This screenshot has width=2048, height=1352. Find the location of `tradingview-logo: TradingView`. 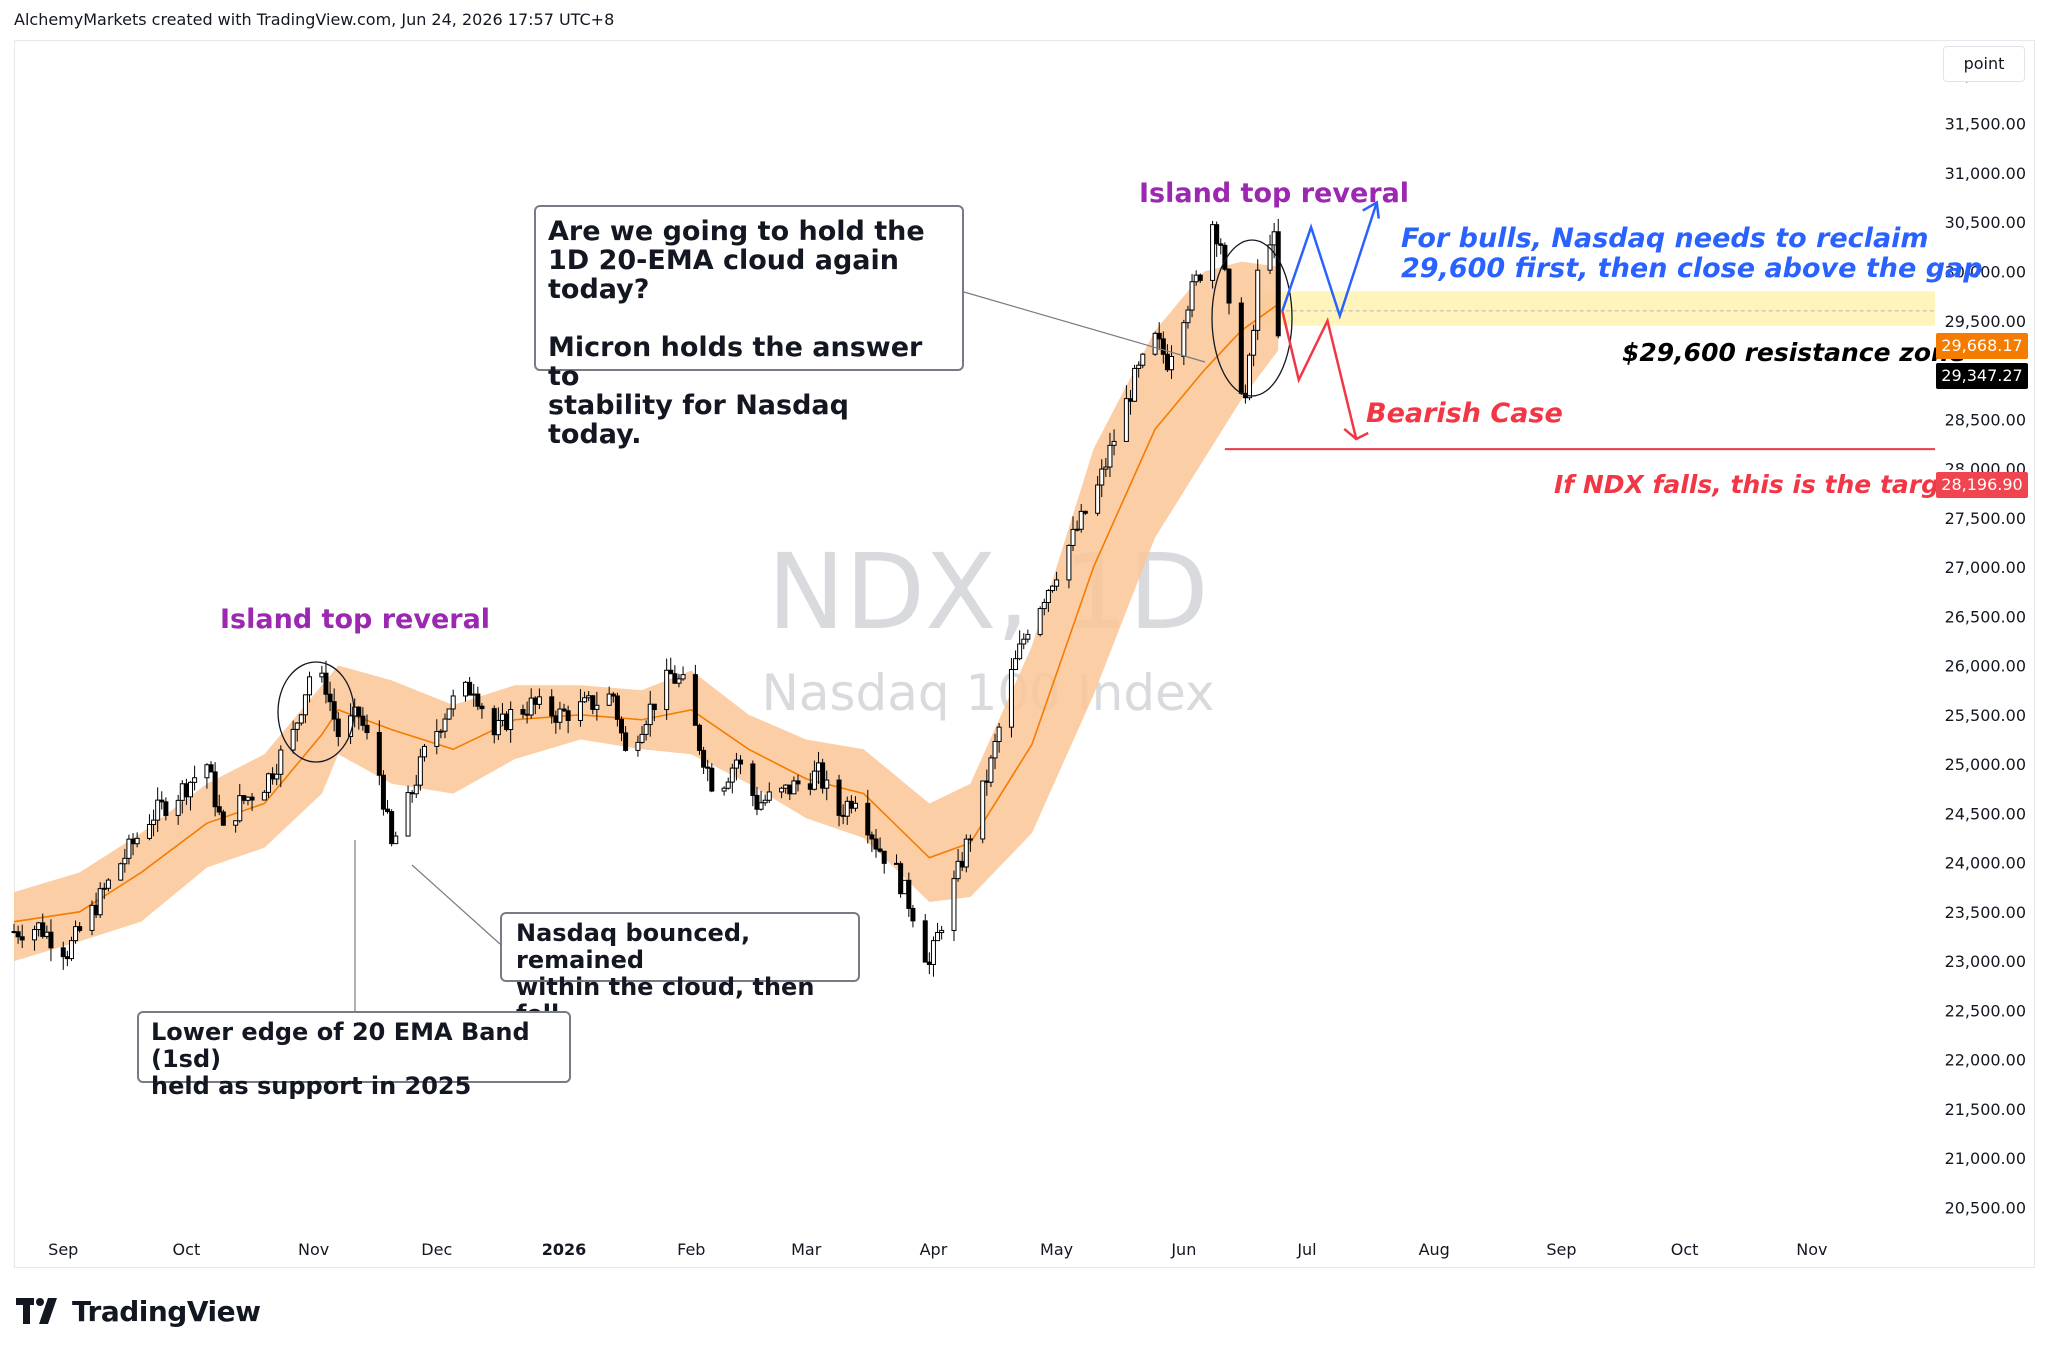

tradingview-logo: TradingView is located at coordinates (138, 1311).